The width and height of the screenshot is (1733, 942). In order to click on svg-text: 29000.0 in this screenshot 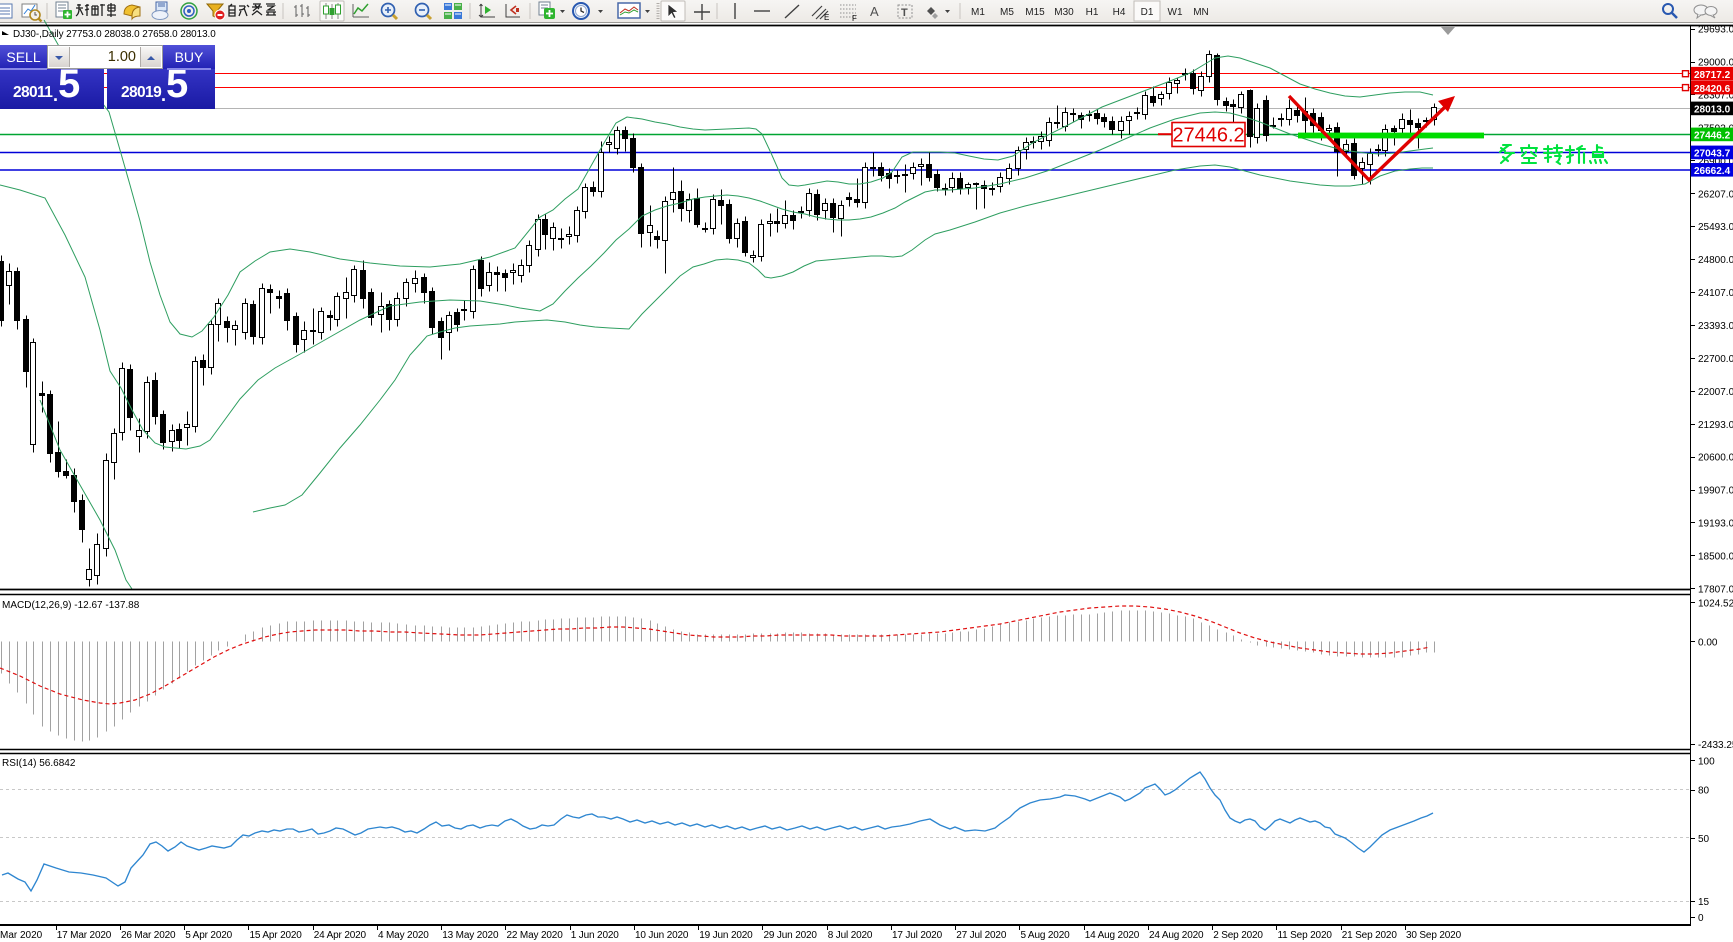, I will do `click(1715, 63)`.